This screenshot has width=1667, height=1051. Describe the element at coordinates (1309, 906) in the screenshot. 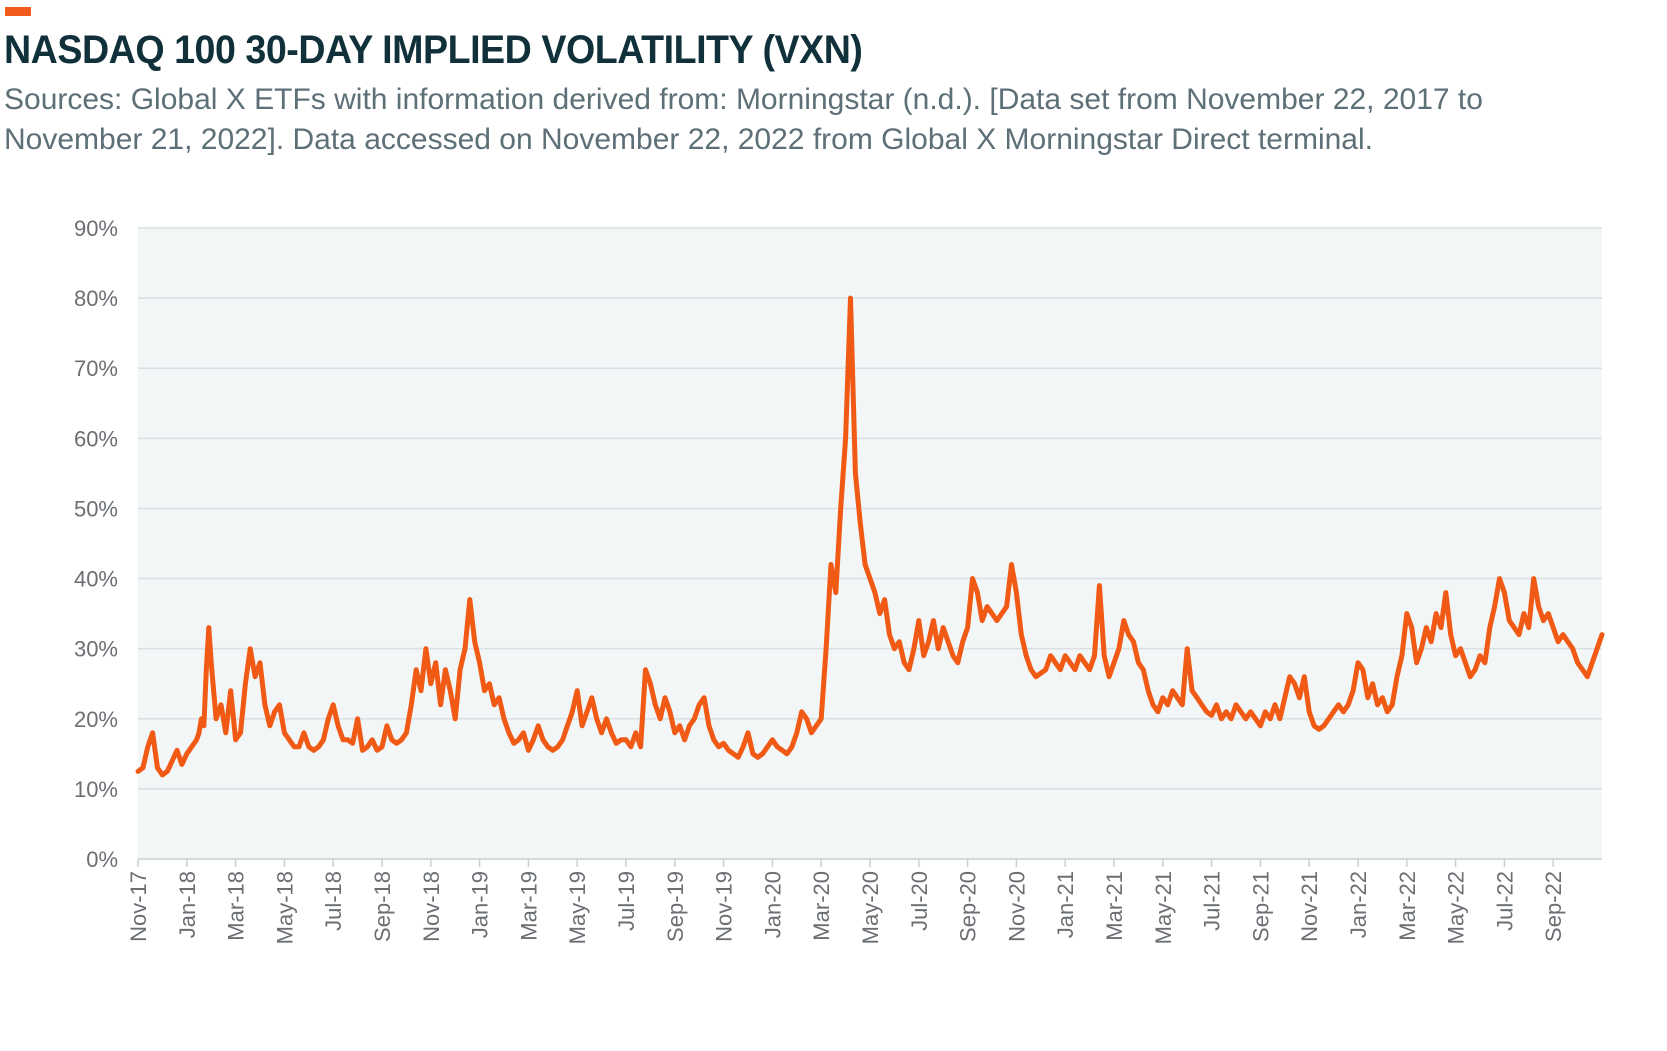

I see `x-tick-label: Nov-21` at that location.